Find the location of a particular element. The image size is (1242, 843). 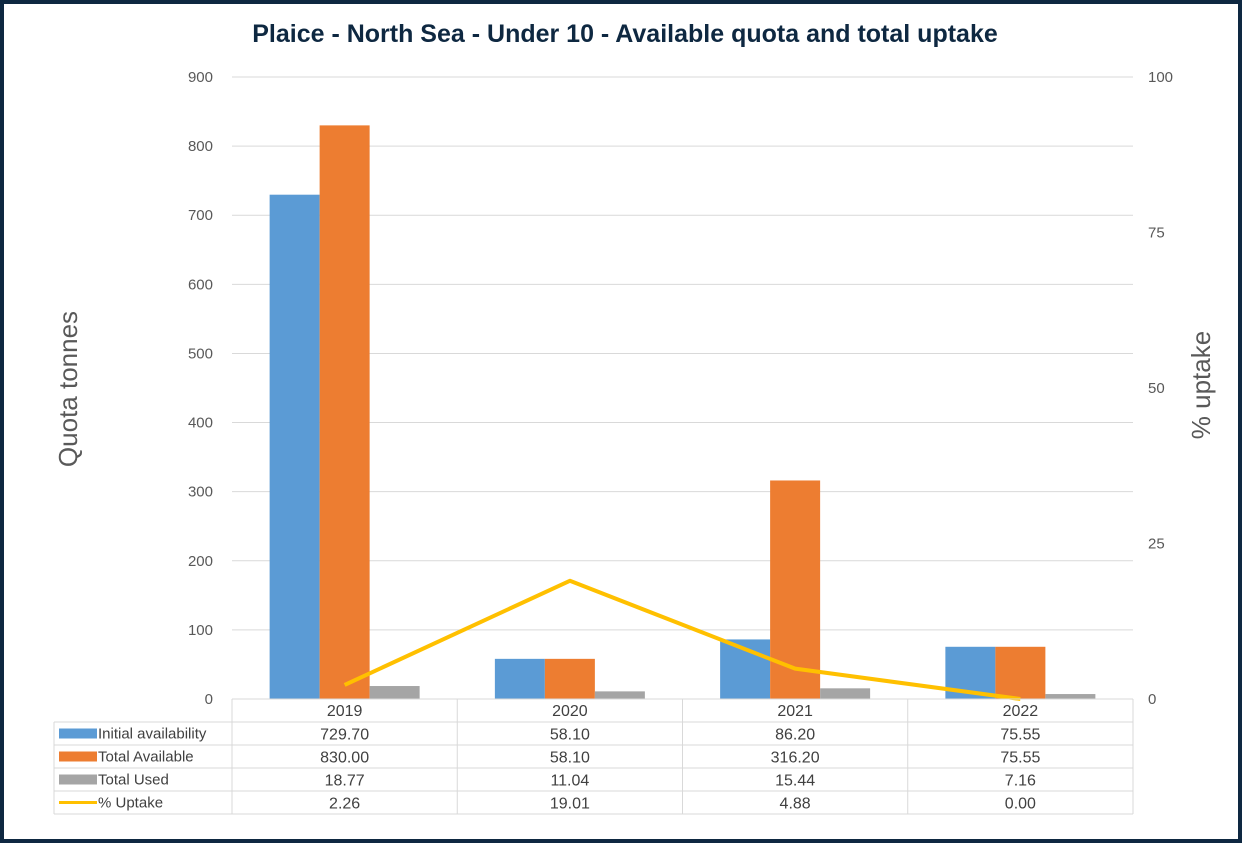

data-table-cell: 2.26 is located at coordinates (344, 804).